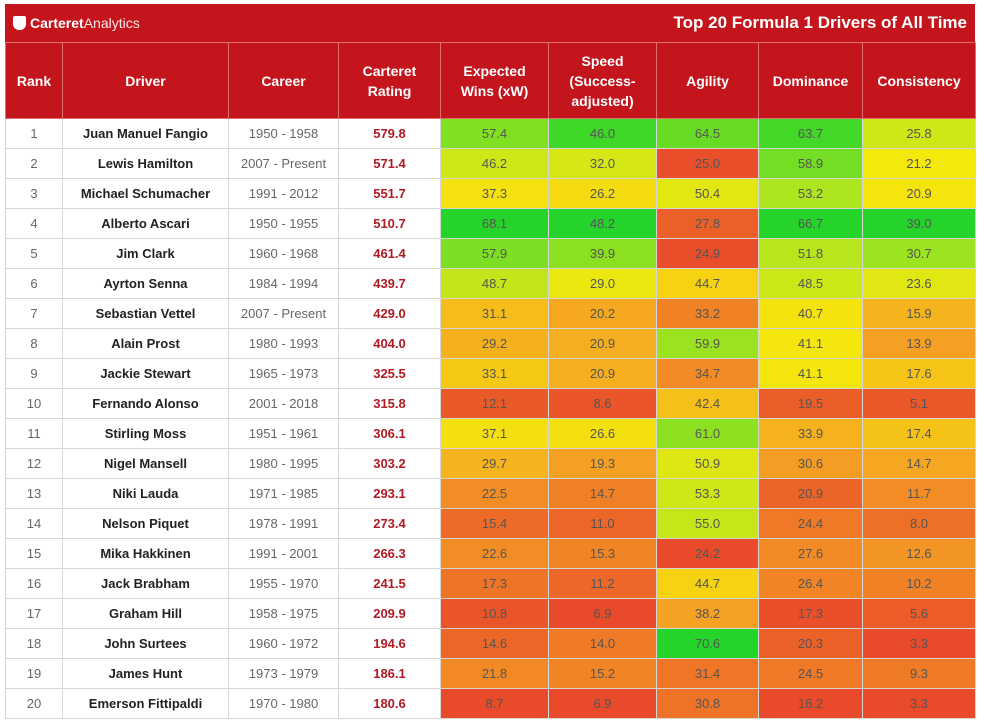 The image size is (982, 726). I want to click on metric-cell: 5.1, so click(919, 403).